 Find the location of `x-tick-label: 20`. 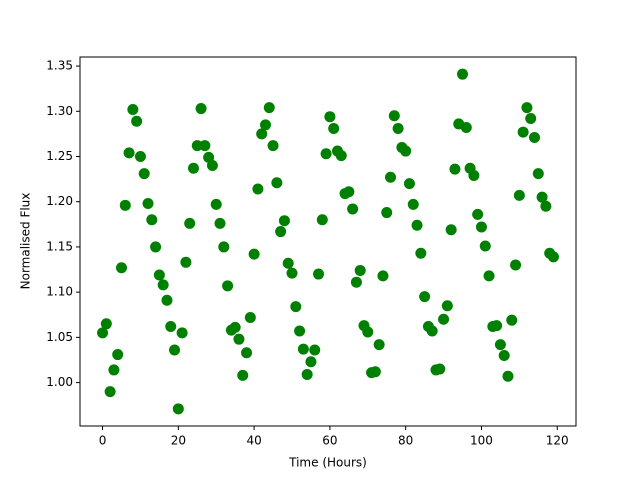

x-tick-label: 20 is located at coordinates (178, 441).